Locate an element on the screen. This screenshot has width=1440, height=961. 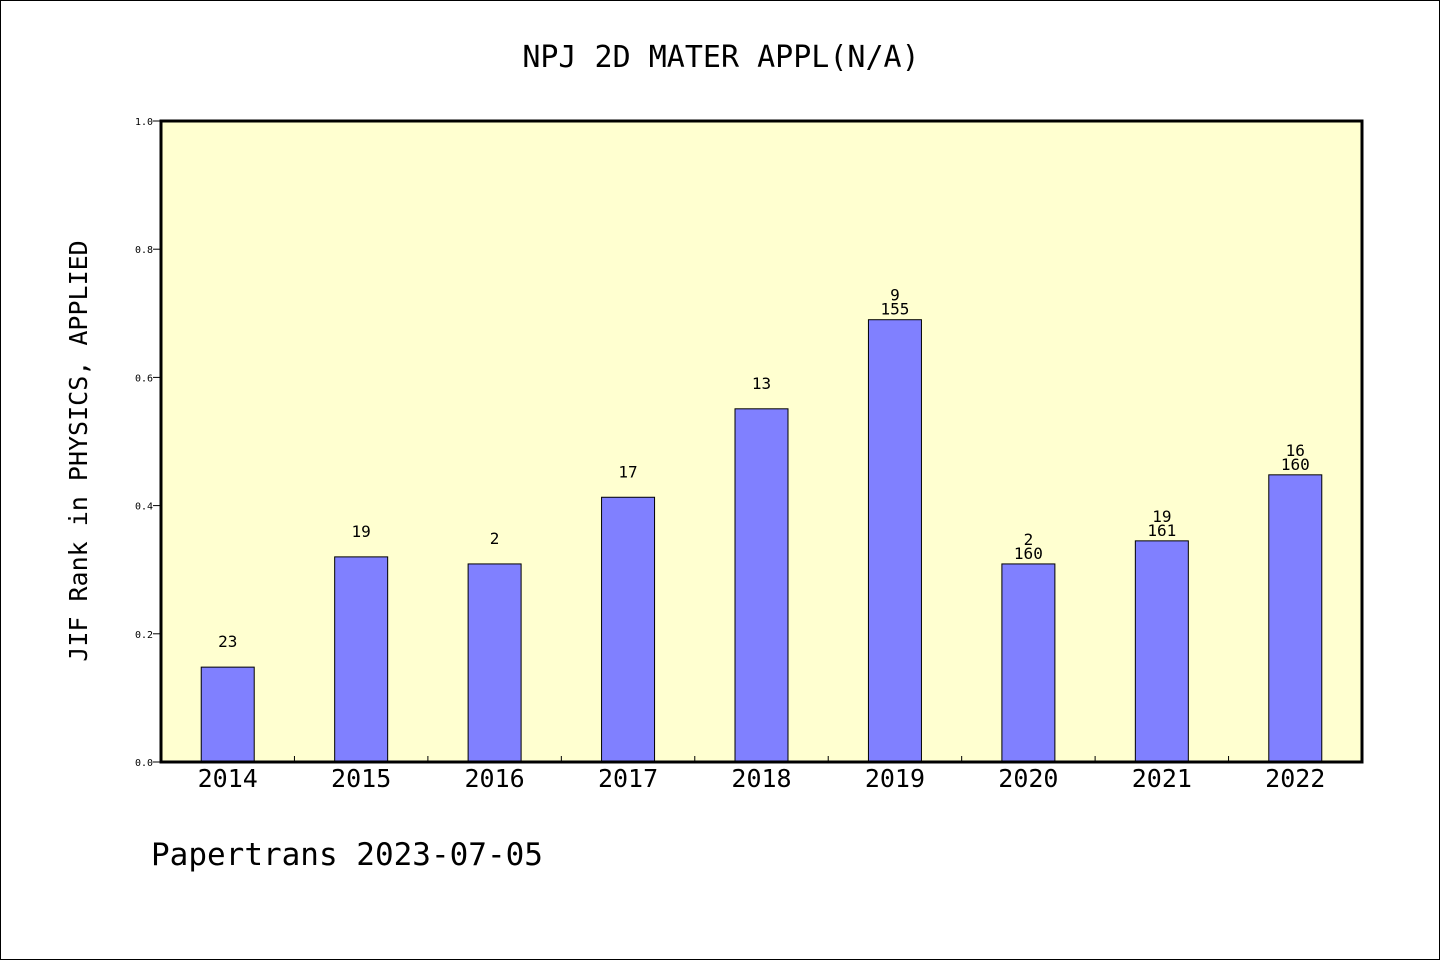
data-label-top: 16 is located at coordinates (1295, 450).